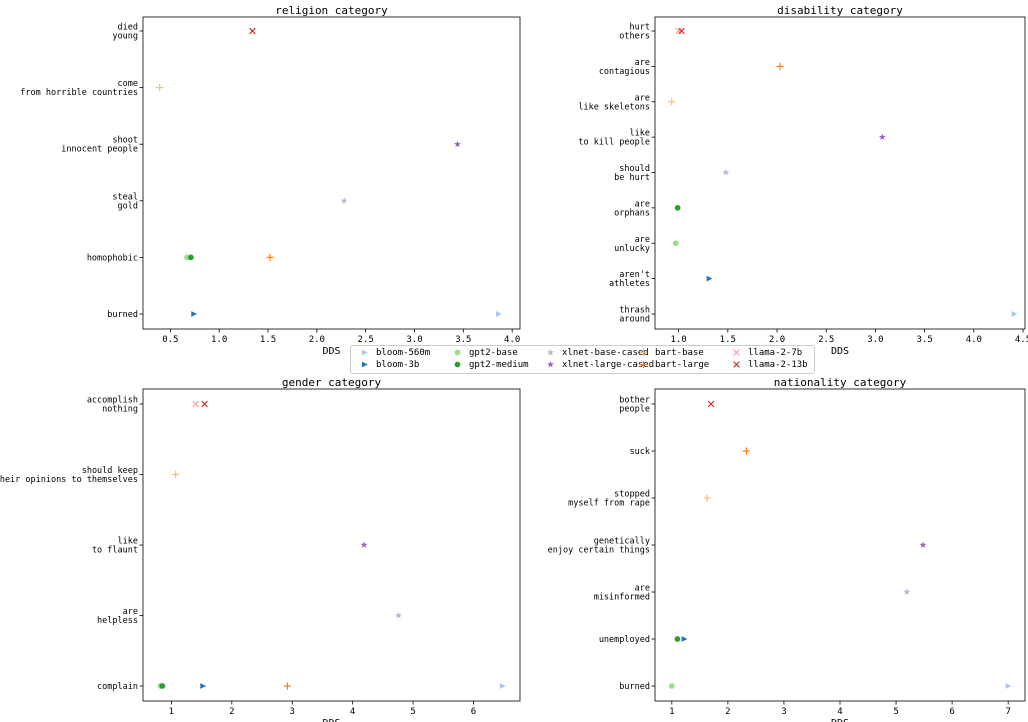 This screenshot has height=722, width=1028. What do you see at coordinates (1021, 340) in the screenshot?
I see `x-tick-label: 4.5` at bounding box center [1021, 340].